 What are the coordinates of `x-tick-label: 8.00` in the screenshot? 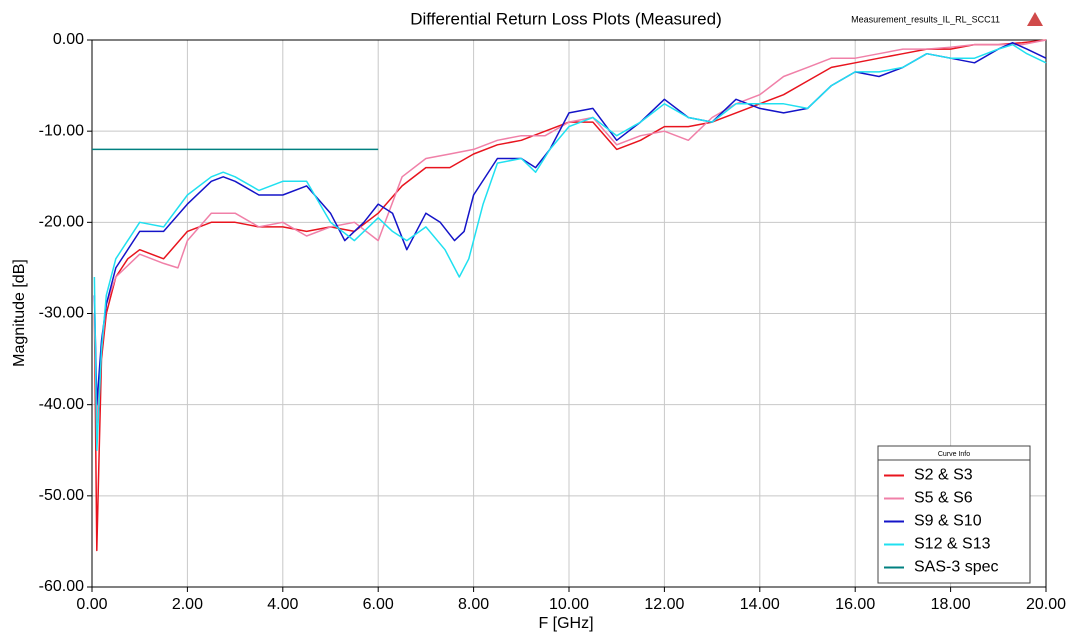 It's located at (473, 604).